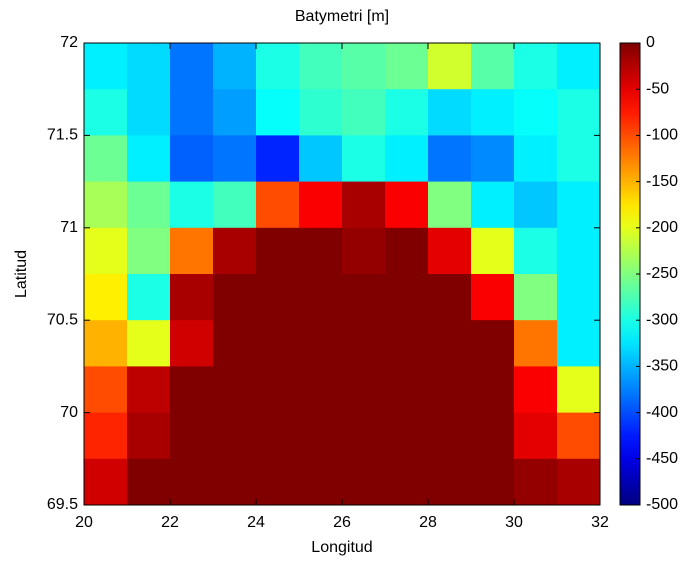 This screenshot has height=563, width=693. I want to click on colorbar-tick-label: -400, so click(662, 412).